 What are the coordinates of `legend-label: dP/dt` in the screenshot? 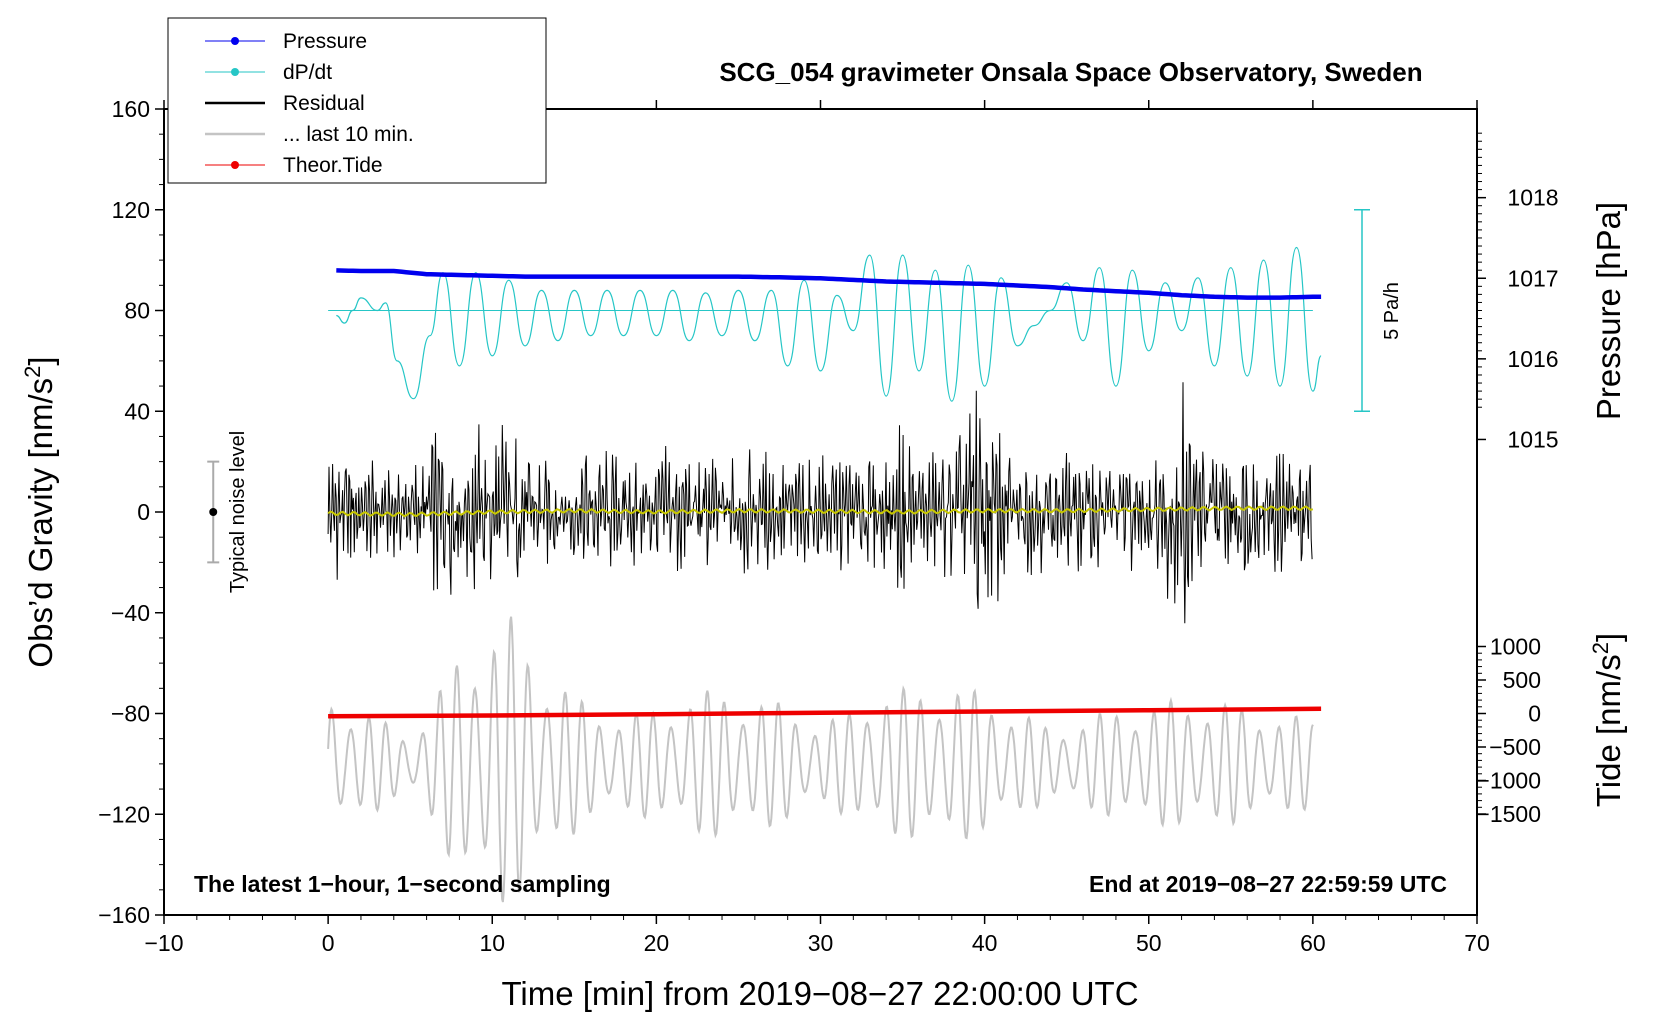 It's located at (307, 72).